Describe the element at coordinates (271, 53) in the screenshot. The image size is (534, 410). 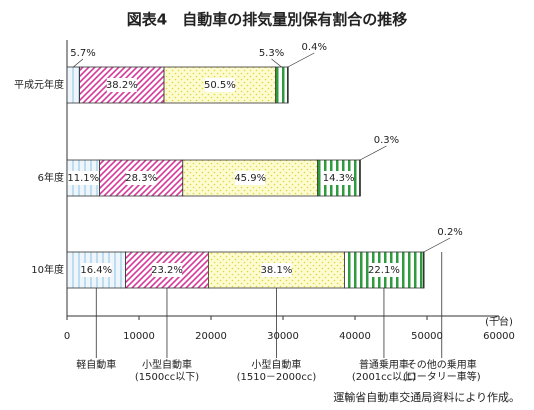
I see `data-label: 5.3%` at that location.